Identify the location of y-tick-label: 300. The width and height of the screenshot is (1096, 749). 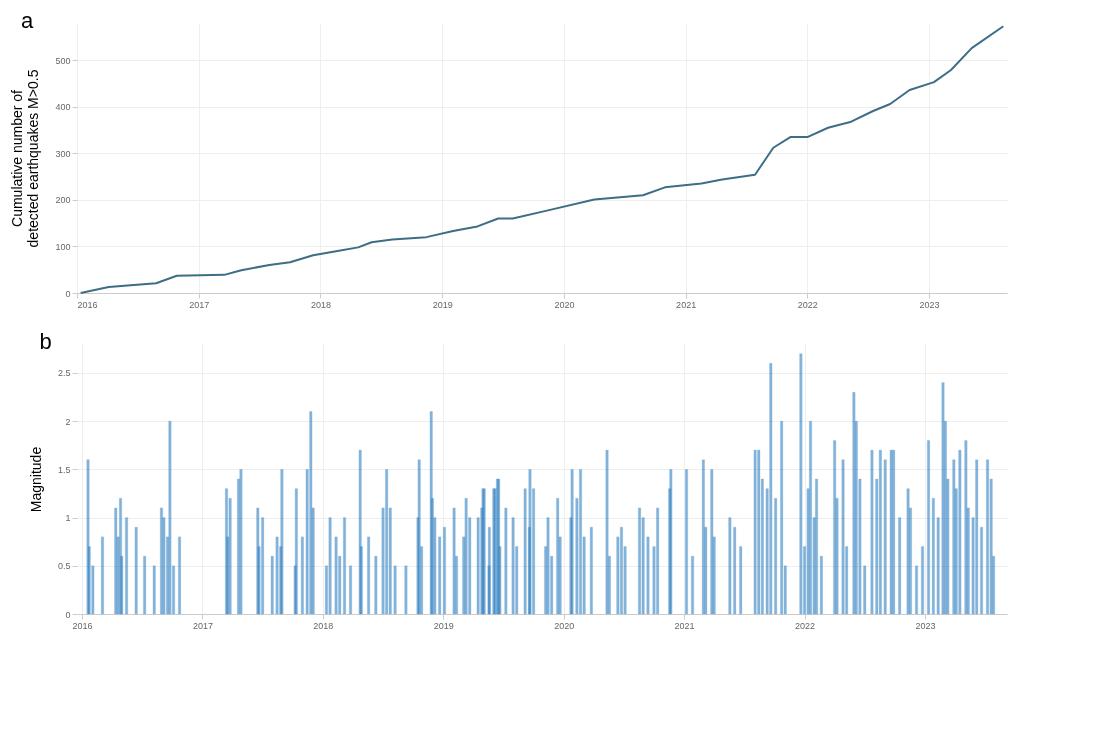
(63, 153).